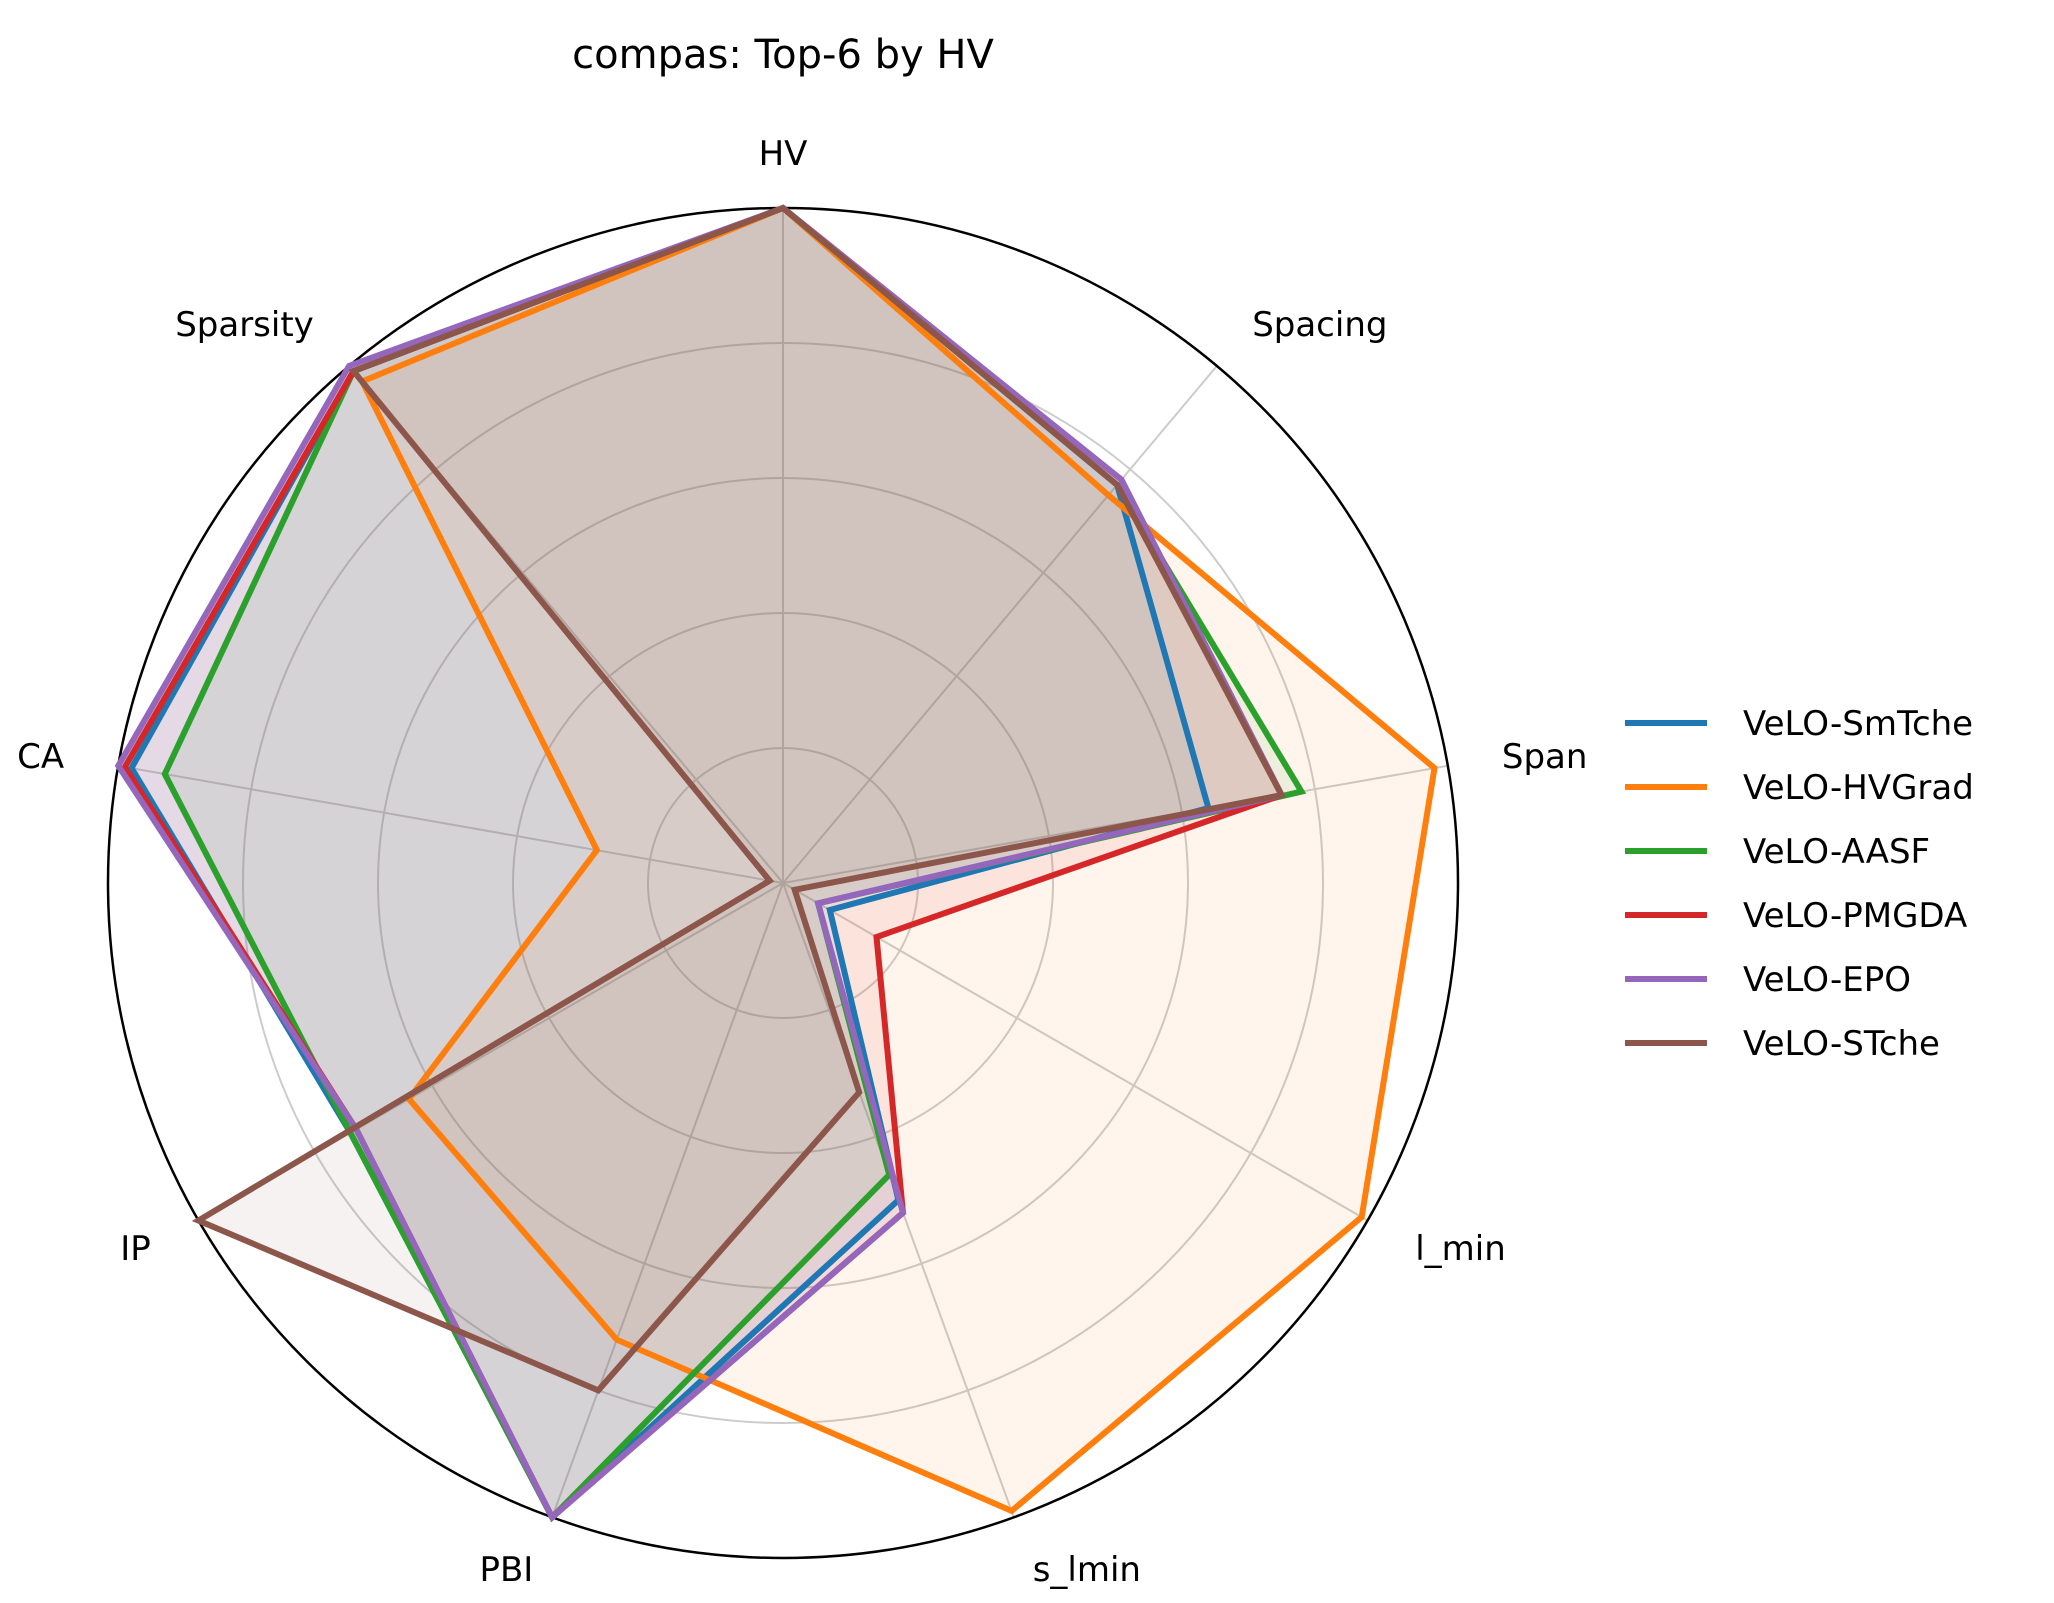  Describe the element at coordinates (1841, 1044) in the screenshot. I see `legend-label: VeLO-STche` at that location.